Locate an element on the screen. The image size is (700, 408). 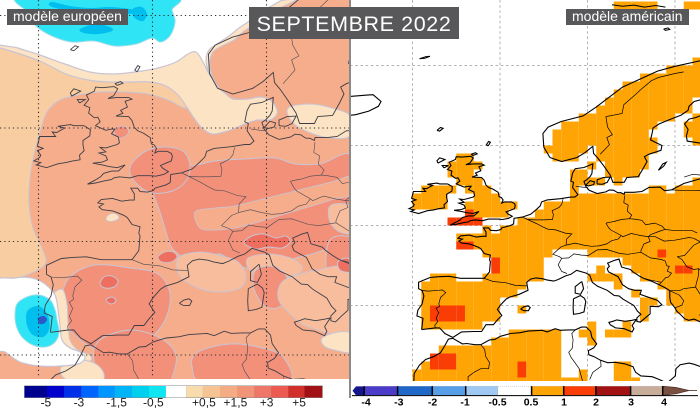
svg-text: +1,5 is located at coordinates (236, 402).